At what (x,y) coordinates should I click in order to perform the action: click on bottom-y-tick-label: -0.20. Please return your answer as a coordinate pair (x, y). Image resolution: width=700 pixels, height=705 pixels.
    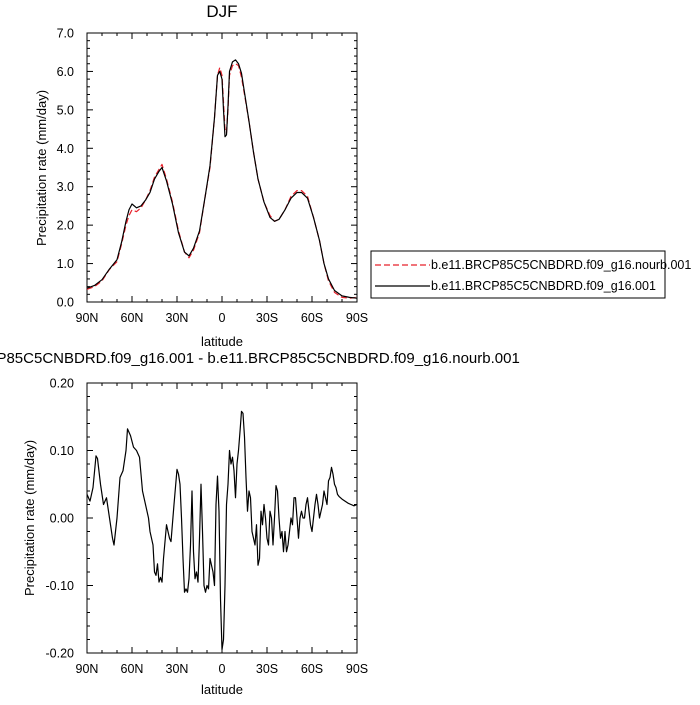
    Looking at the image, I should click on (60, 654).